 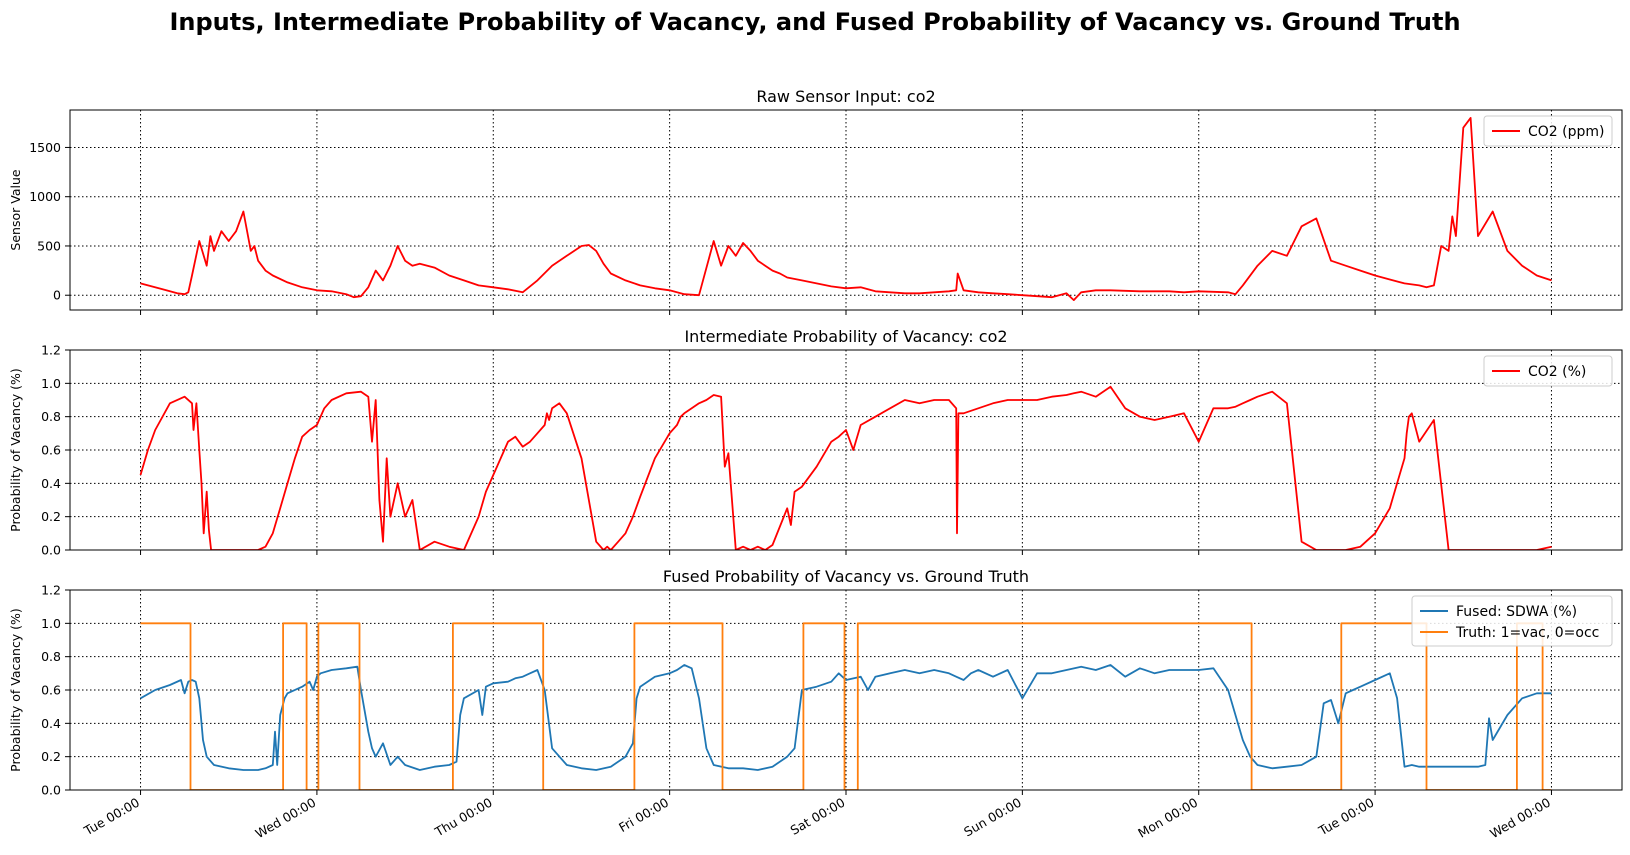 What do you see at coordinates (57, 295) in the screenshot?
I see `y-tick-label: 0` at bounding box center [57, 295].